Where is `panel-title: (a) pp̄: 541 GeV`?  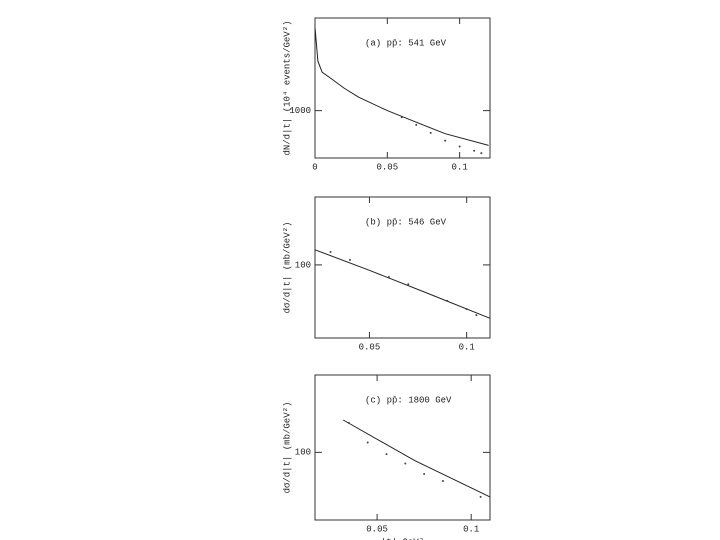
panel-title: (a) pp̄: 541 GeV is located at coordinates (406, 43).